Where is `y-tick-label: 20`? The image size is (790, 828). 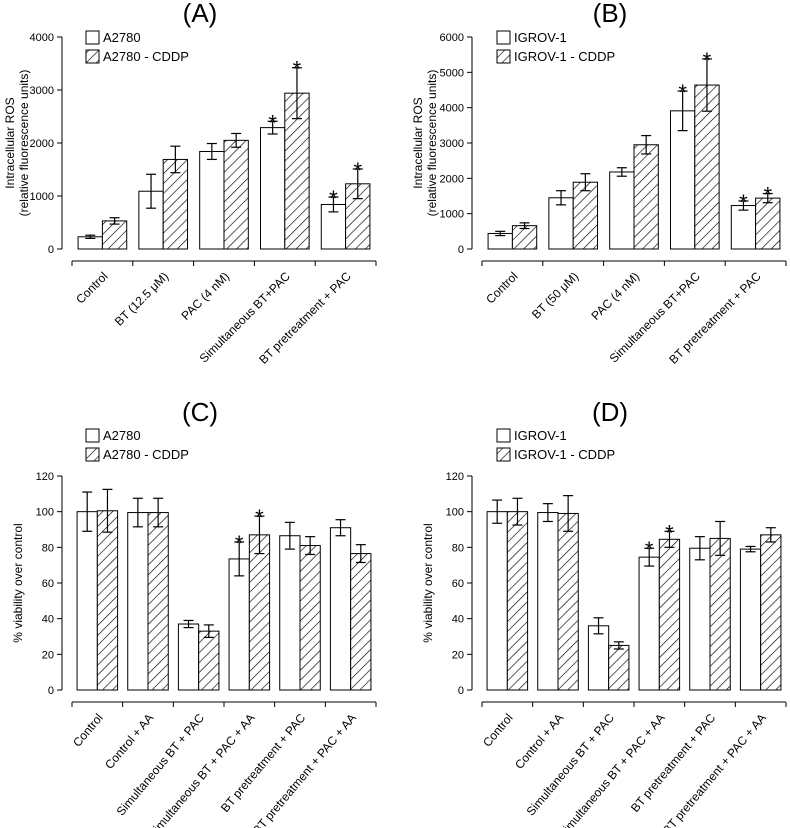 y-tick-label: 20 is located at coordinates (458, 655).